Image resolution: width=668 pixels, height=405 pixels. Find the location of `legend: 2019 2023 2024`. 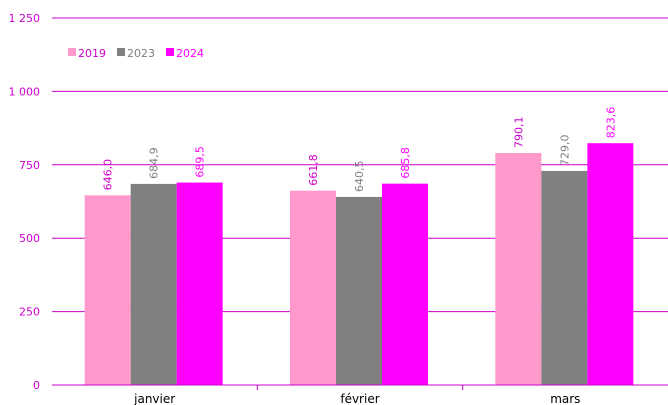

legend: 2019 2023 2024 is located at coordinates (136, 53).